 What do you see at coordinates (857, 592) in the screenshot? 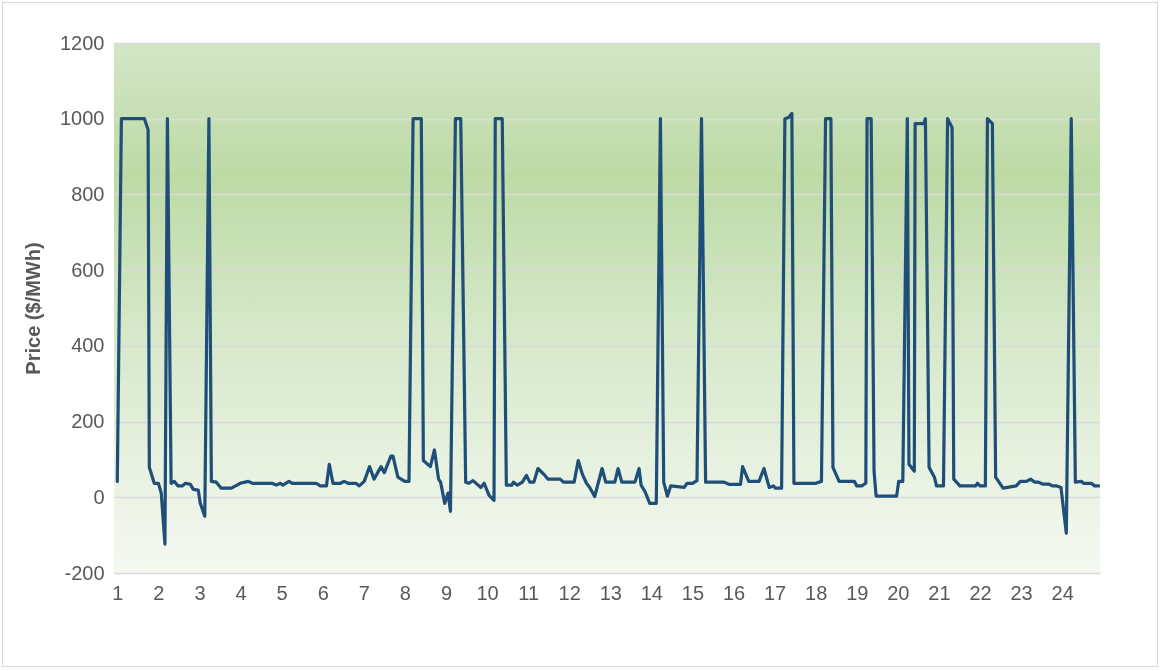
I see `x-tick-label: 19` at bounding box center [857, 592].